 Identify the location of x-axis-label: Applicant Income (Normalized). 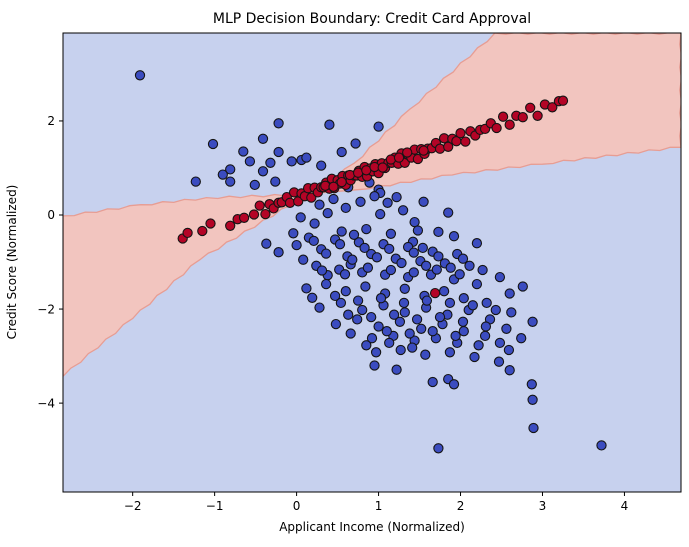
(372, 527).